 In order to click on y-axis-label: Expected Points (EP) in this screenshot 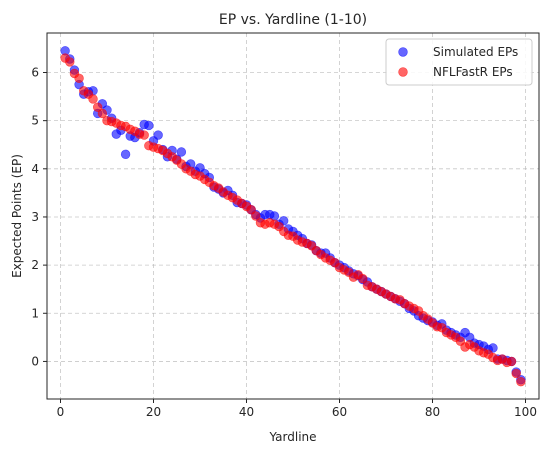, I will do `click(17, 216)`.